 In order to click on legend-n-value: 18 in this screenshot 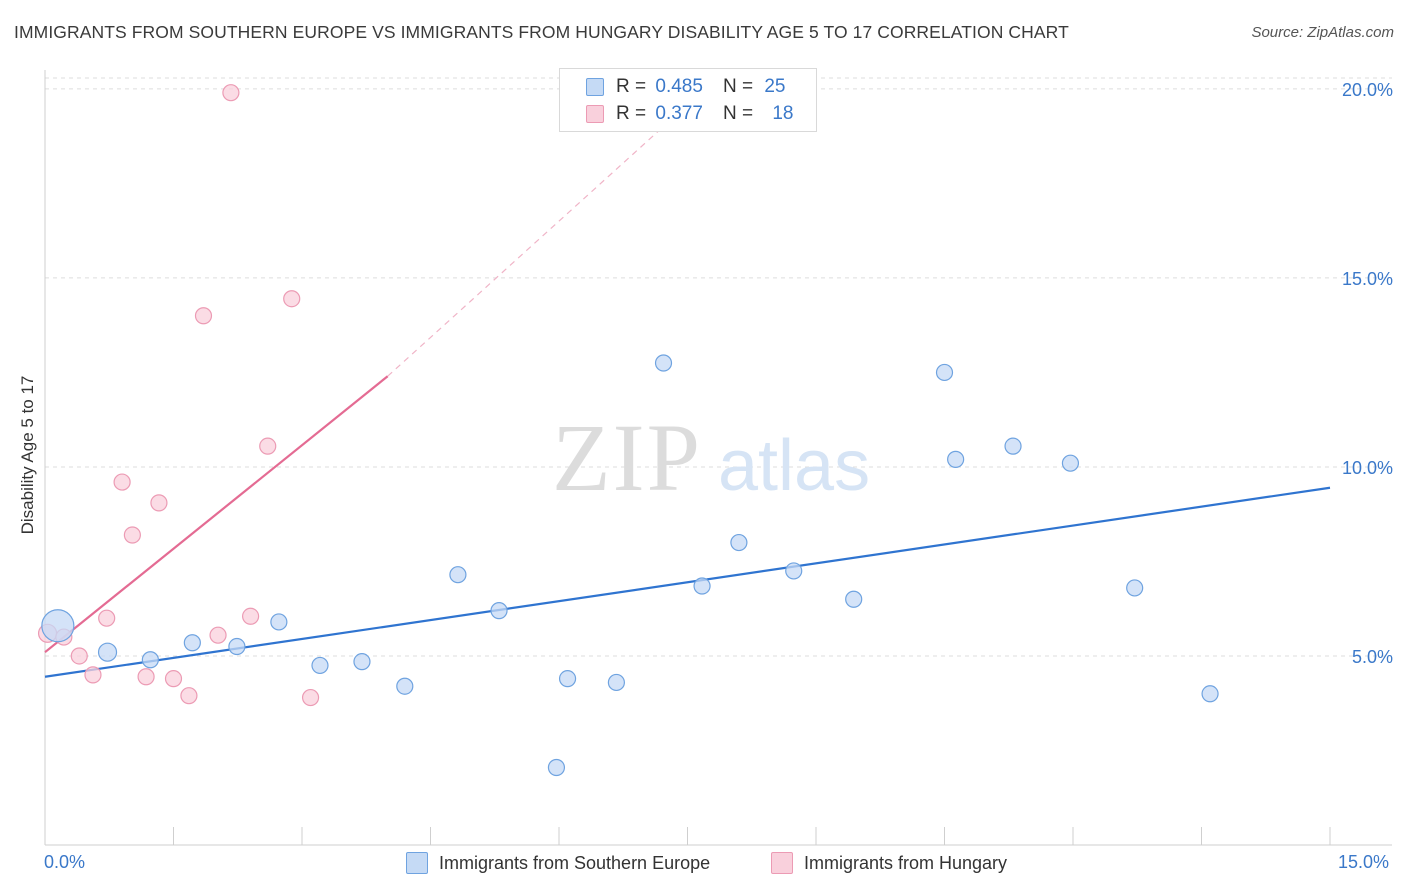, I will do `click(783, 113)`.